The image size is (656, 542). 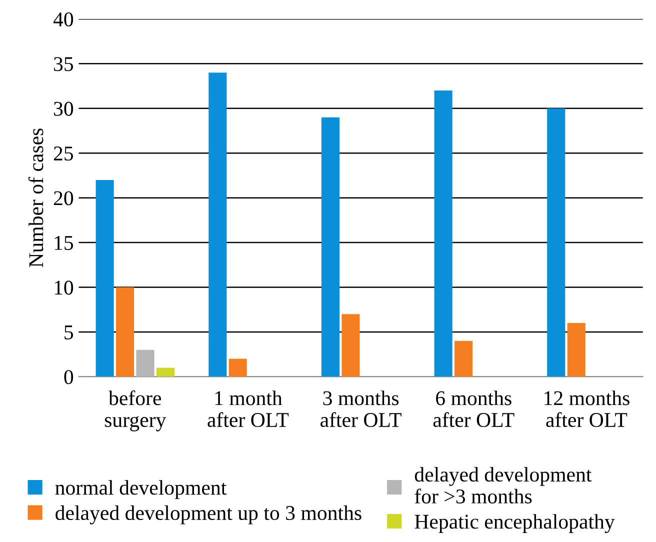 I want to click on legend-label: delayed development for >3 months, so click(x=503, y=485).